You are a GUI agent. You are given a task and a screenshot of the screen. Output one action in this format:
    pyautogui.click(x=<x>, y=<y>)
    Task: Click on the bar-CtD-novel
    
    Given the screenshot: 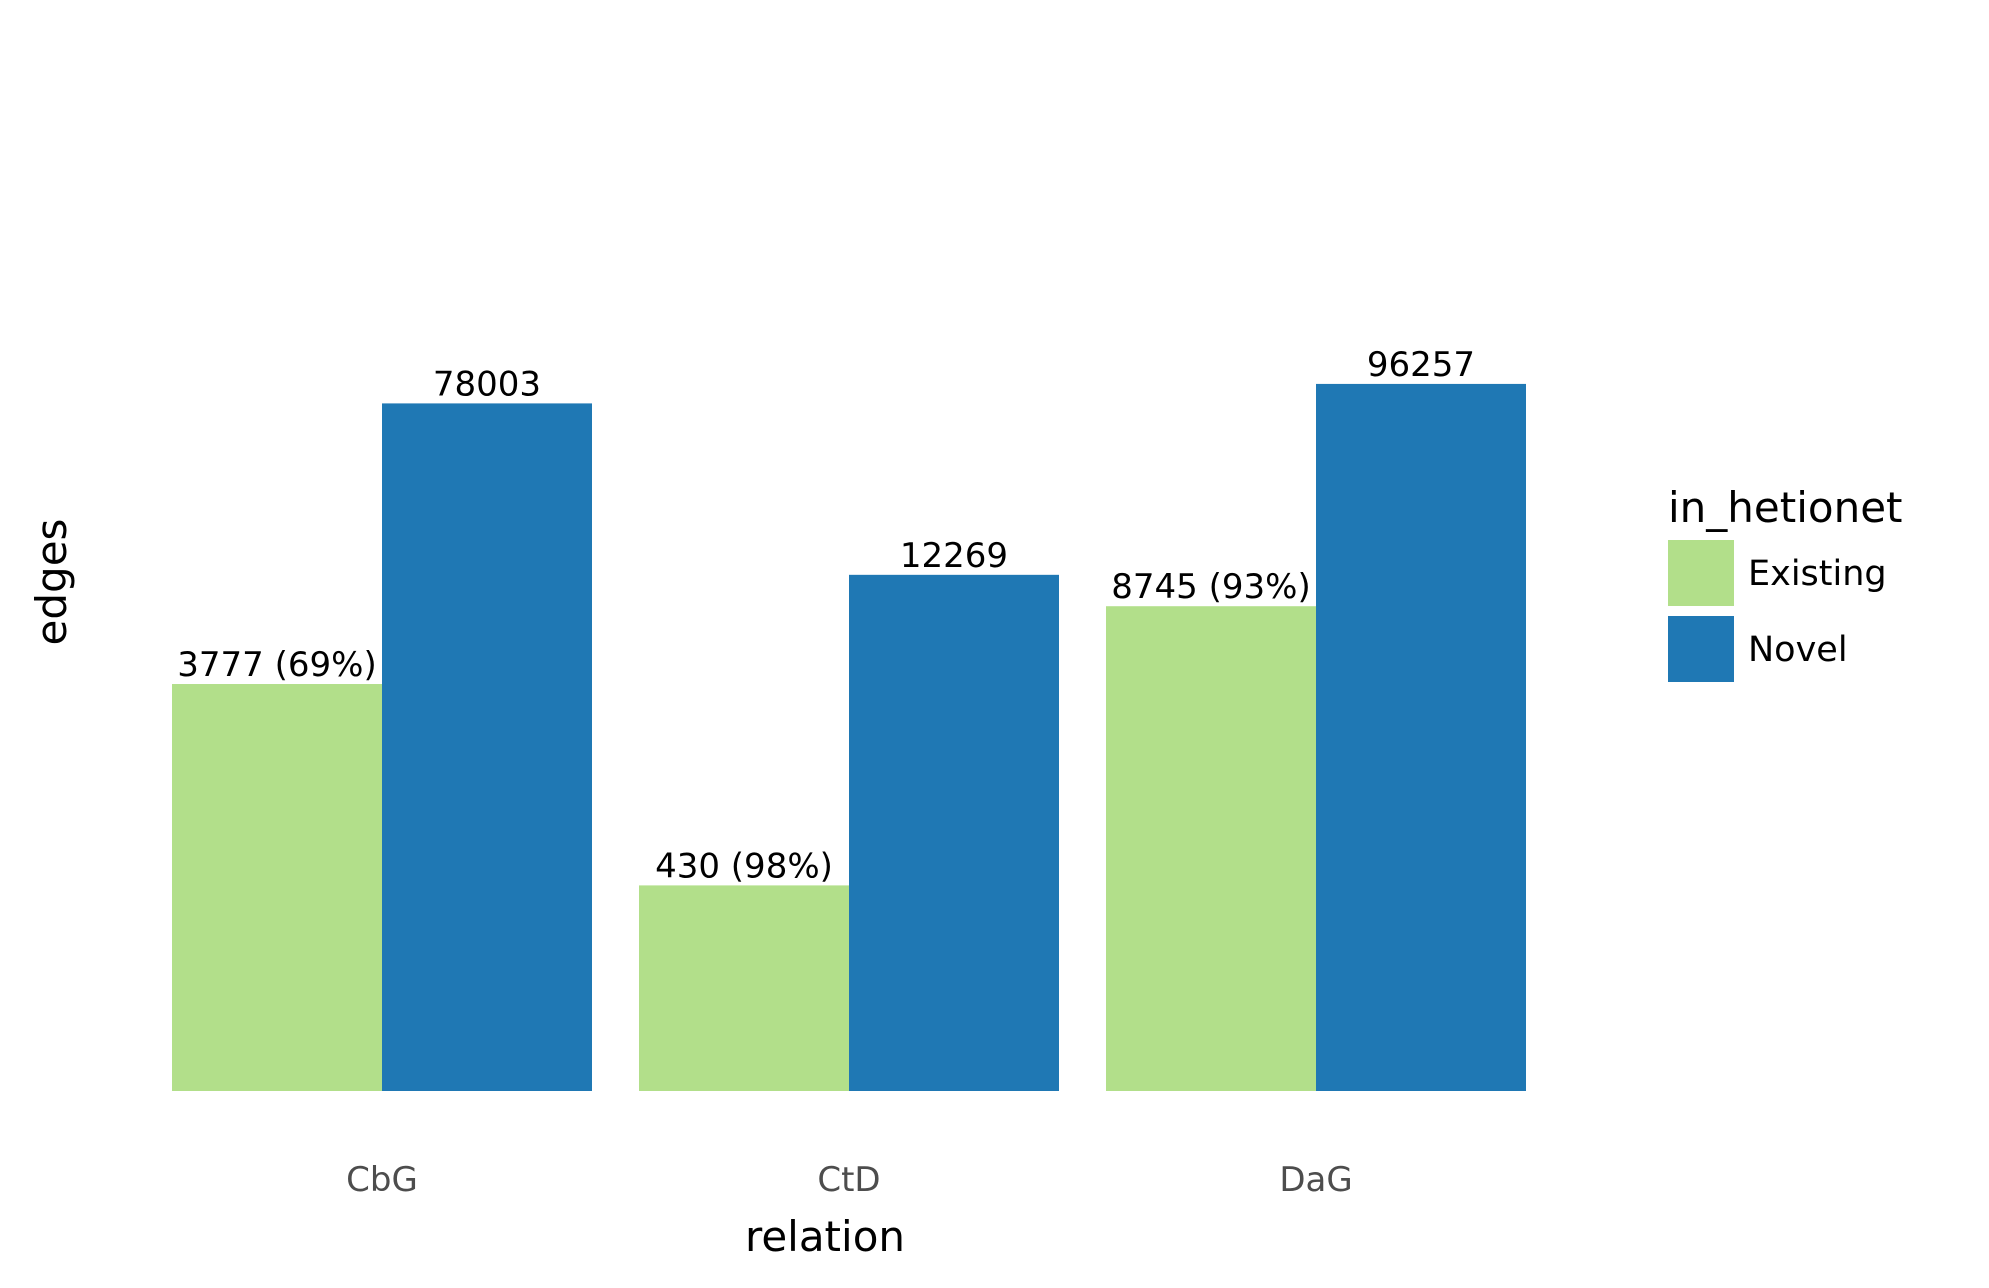 What is the action you would take?
    pyautogui.click(x=954, y=832)
    